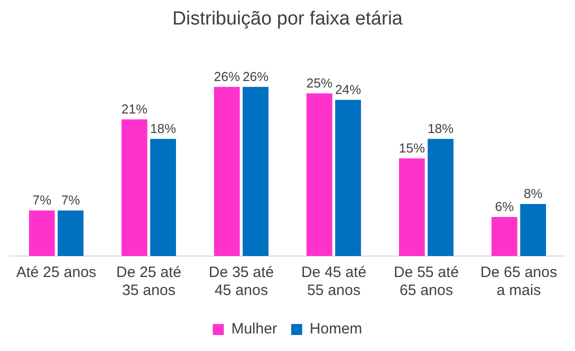  I want to click on x-tick-label: De 55 até 65 anos, so click(426, 282).